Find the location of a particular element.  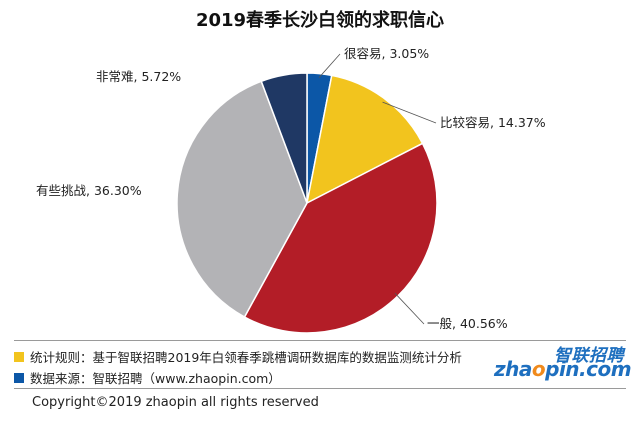

logo-chinese: 智联招聘 is located at coordinates (589, 356).